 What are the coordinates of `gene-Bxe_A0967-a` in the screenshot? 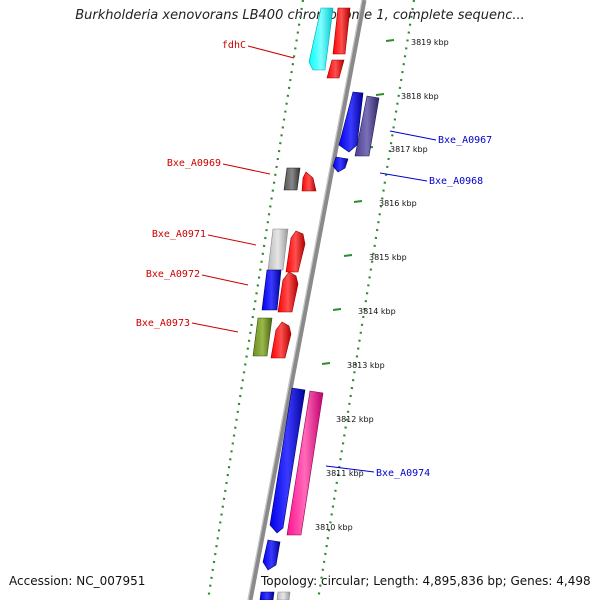 It's located at (351, 122).